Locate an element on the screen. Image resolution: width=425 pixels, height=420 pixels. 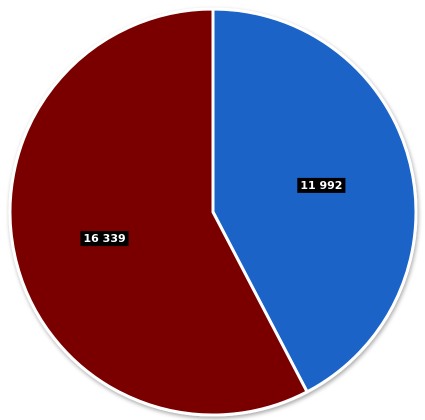
pie-labels: 11 992 16 339 is located at coordinates (213, 212).